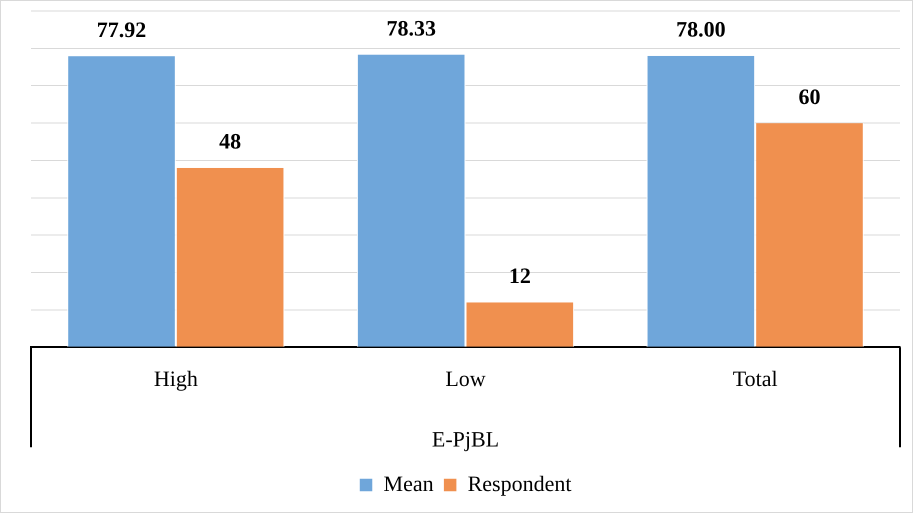 The image size is (913, 513). What do you see at coordinates (230, 141) in the screenshot?
I see `data-label: 48` at bounding box center [230, 141].